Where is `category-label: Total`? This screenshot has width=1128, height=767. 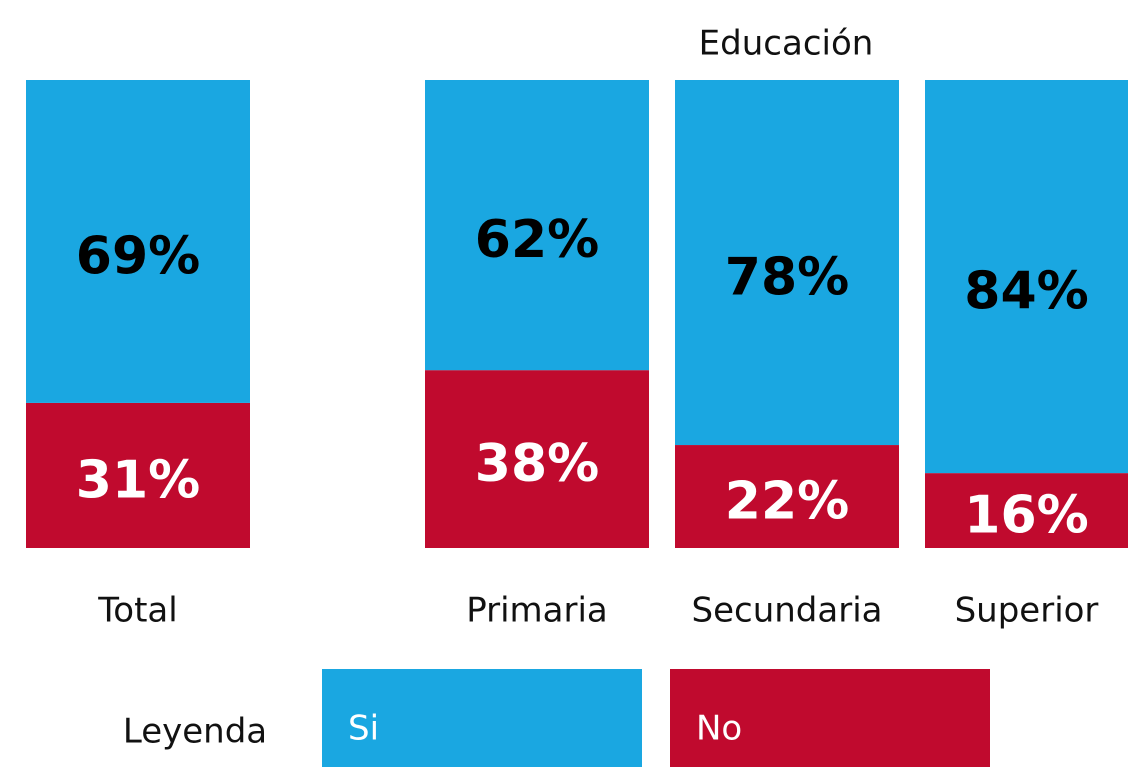
category-label: Total is located at coordinates (137, 611).